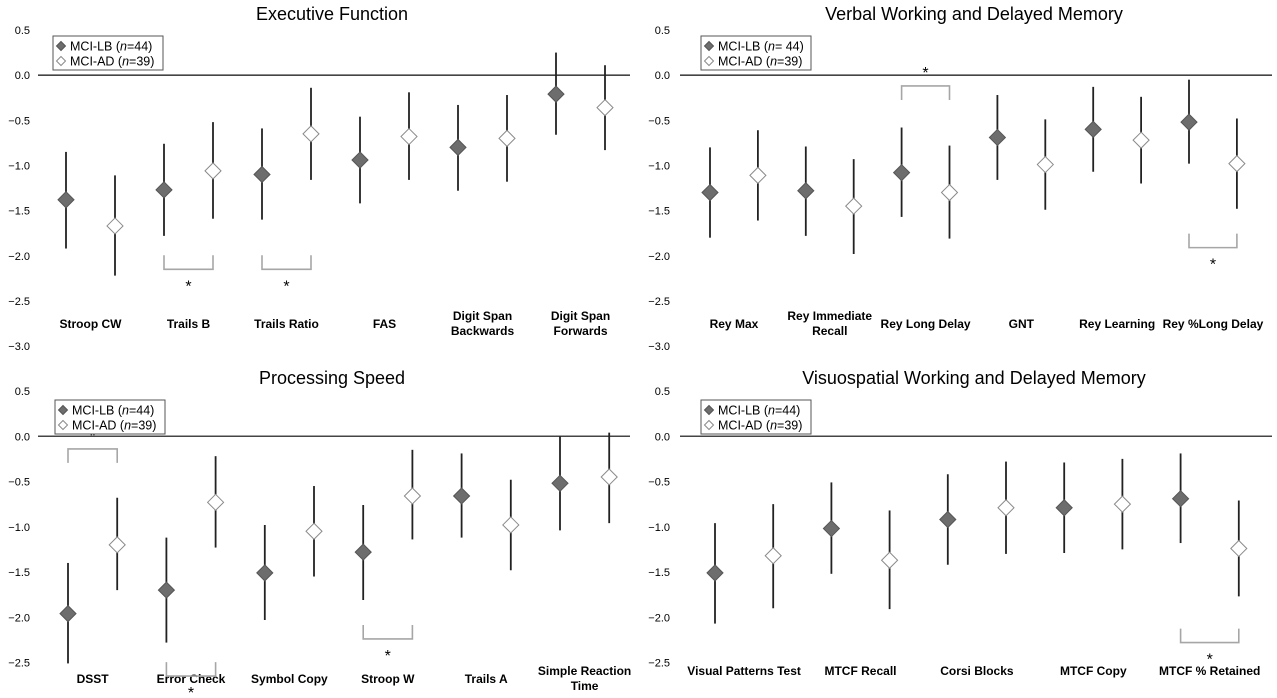 The image size is (1277, 698). Describe the element at coordinates (659, 483) in the screenshot. I see `panel-4-ytick: −0.5` at that location.